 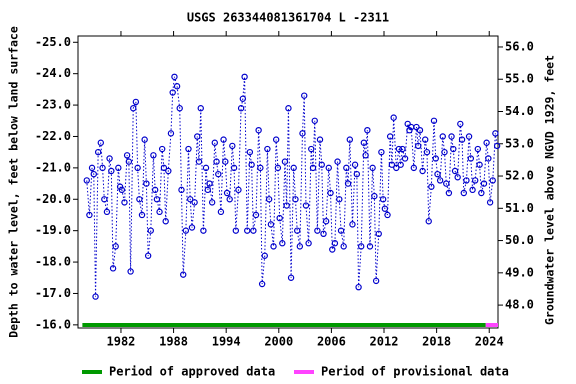 I want to click on y-tick-label: -23.0, so click(x=53, y=105).